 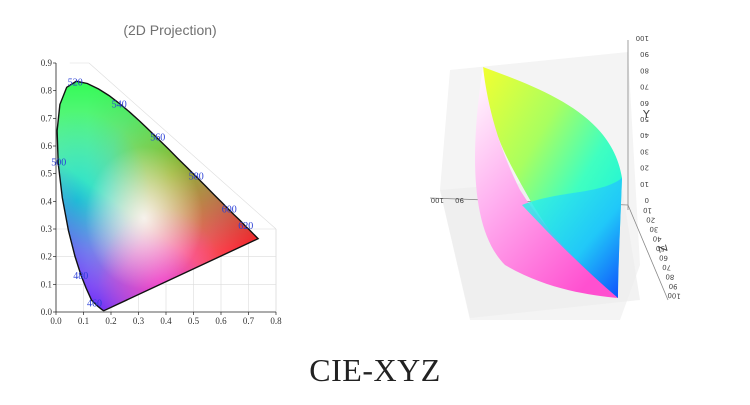 I want to click on z-tick-label-3d: 100, so click(x=674, y=295).